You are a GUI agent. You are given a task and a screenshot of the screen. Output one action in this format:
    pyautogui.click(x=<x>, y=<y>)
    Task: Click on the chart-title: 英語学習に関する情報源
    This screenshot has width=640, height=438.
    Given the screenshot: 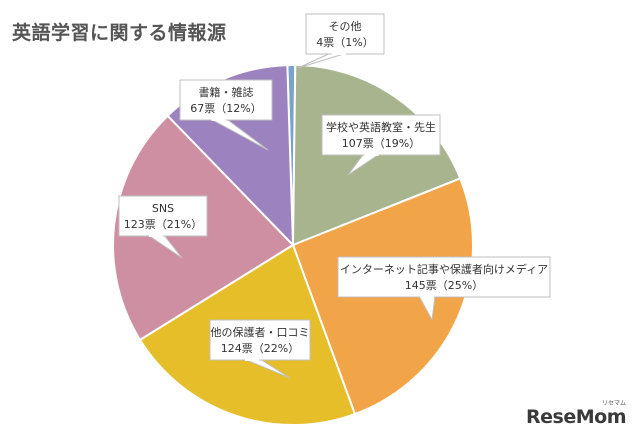 What is the action you would take?
    pyautogui.click(x=119, y=33)
    